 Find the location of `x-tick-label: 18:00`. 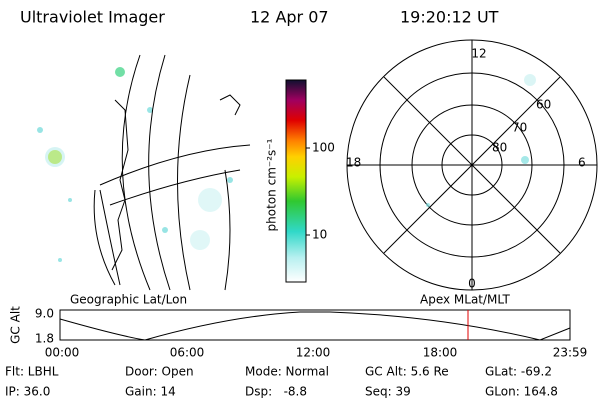

x-tick-label: 18:00 is located at coordinates (440, 353).